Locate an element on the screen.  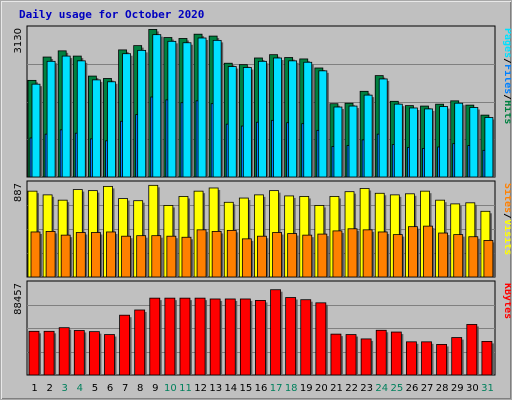
day-label: 29 is located at coordinates (457, 388).